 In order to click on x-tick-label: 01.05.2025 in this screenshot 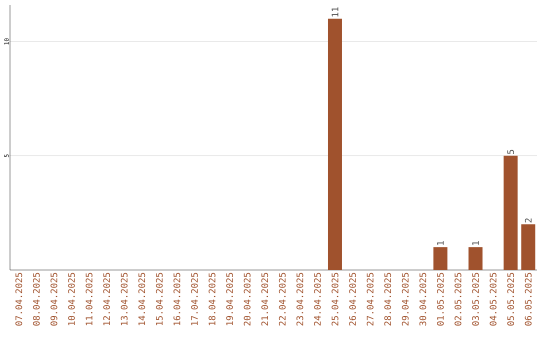, I will do `click(440, 299)`.